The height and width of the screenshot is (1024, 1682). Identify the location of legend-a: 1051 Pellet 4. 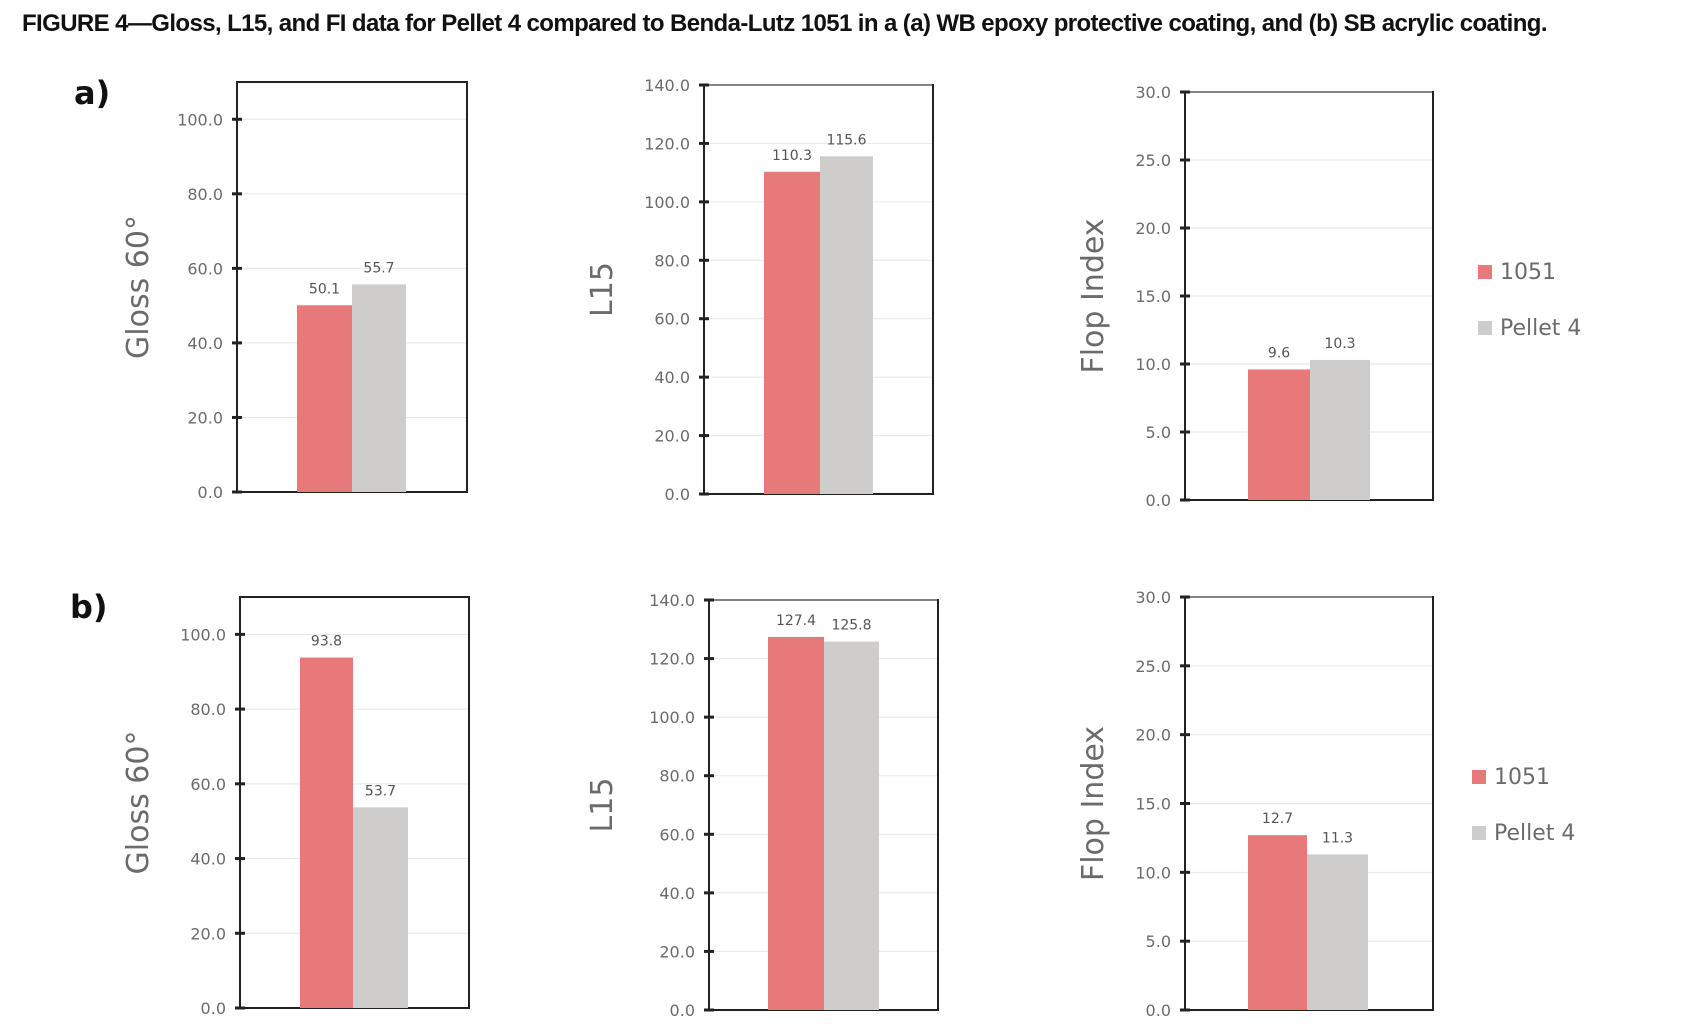
(1529, 313).